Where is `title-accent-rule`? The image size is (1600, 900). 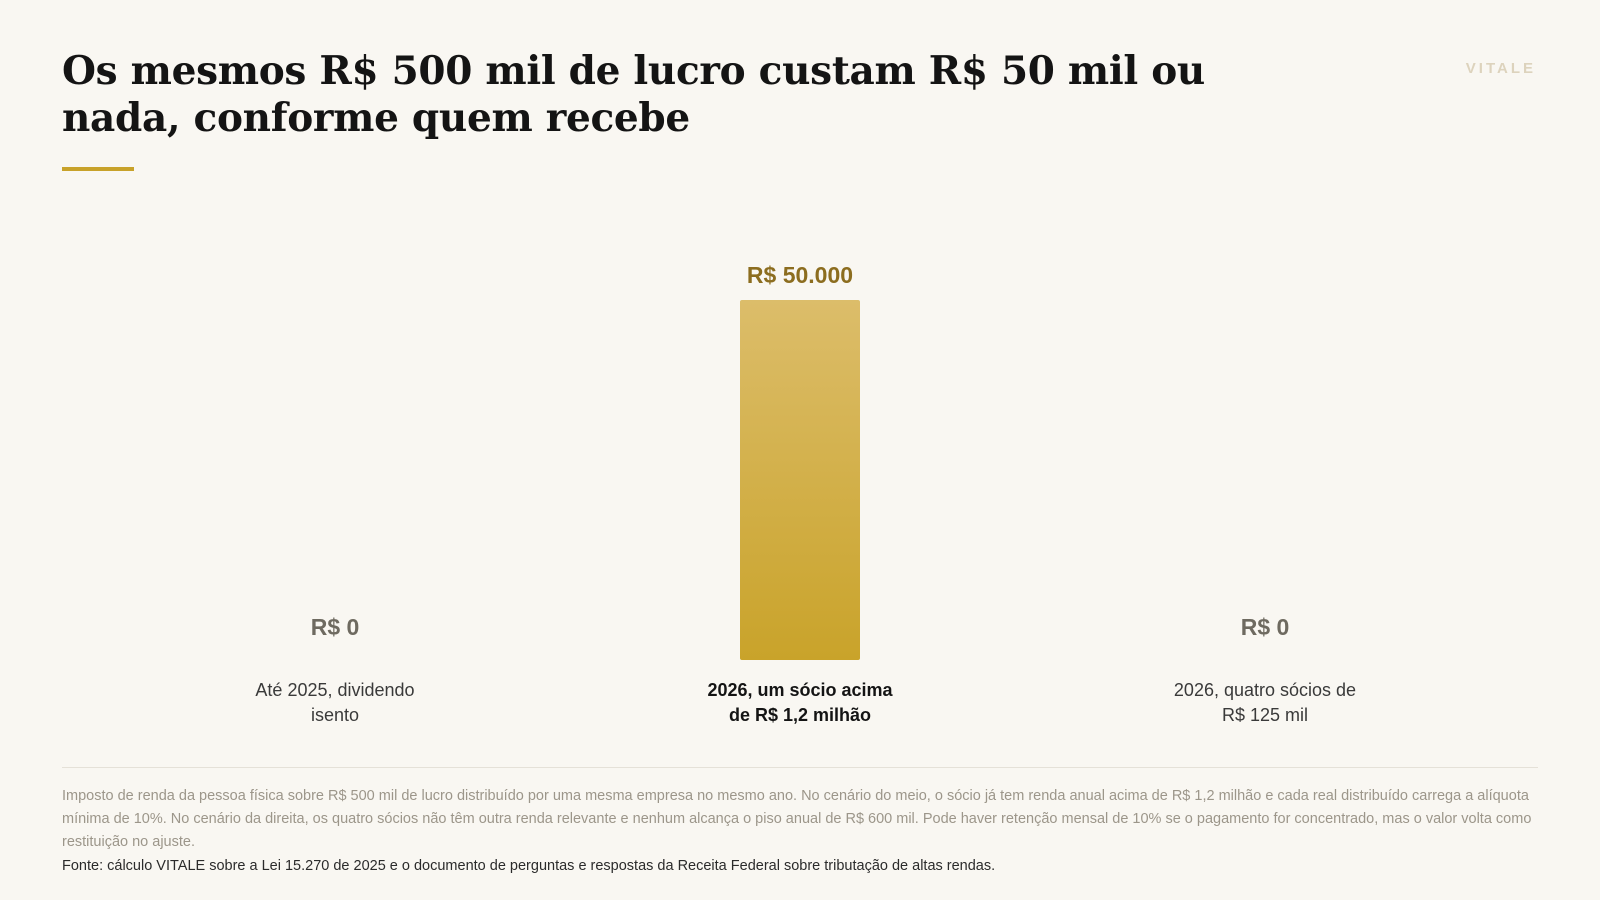 title-accent-rule is located at coordinates (98, 169).